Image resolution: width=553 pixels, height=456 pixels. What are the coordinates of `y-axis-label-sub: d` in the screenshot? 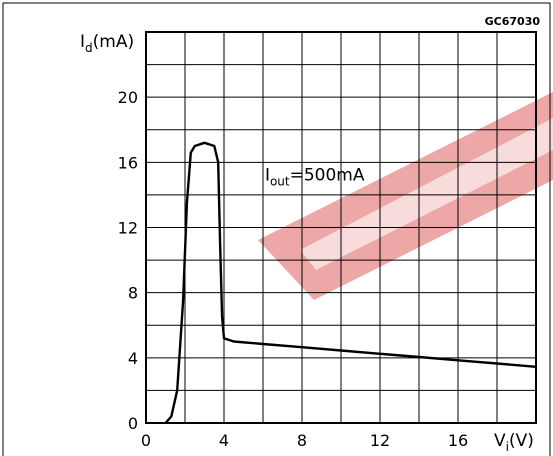 It's located at (89, 48).